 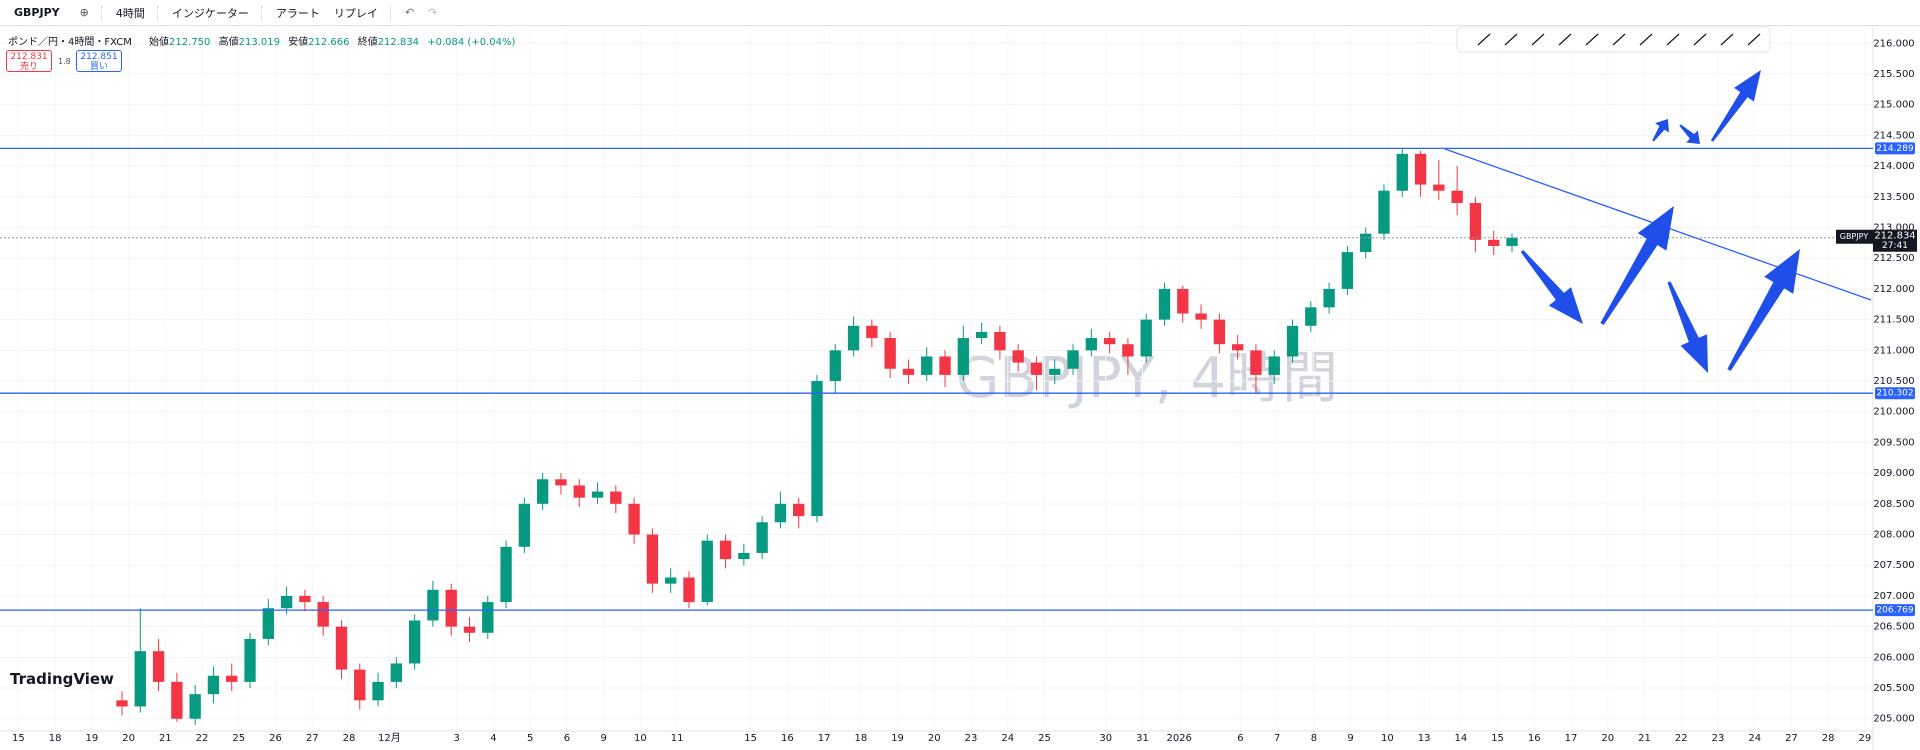 What do you see at coordinates (1178, 738) in the screenshot?
I see `x-tick-label: 2026` at bounding box center [1178, 738].